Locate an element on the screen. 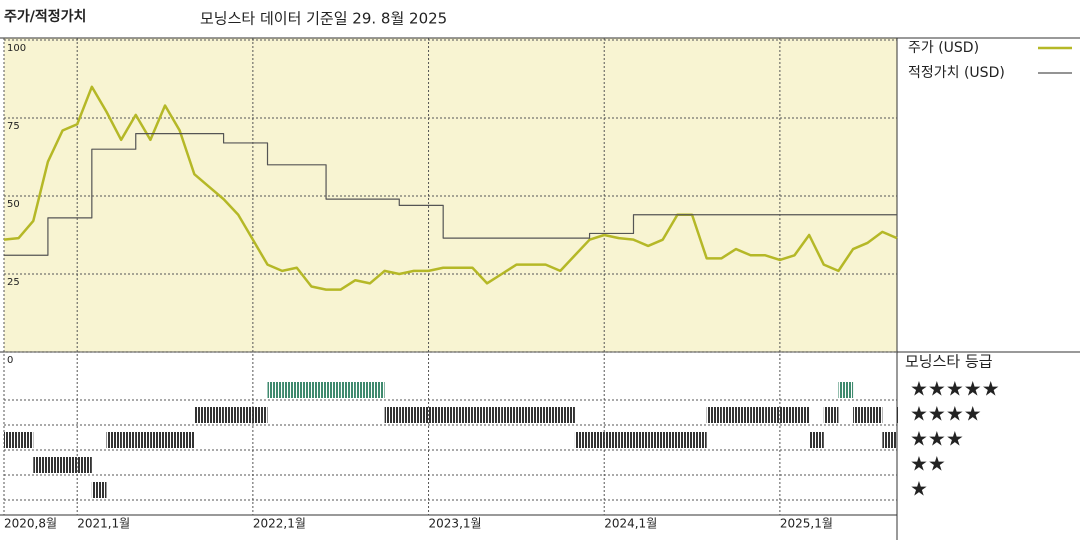  x-tick-label: 2020,8월 is located at coordinates (30, 524).